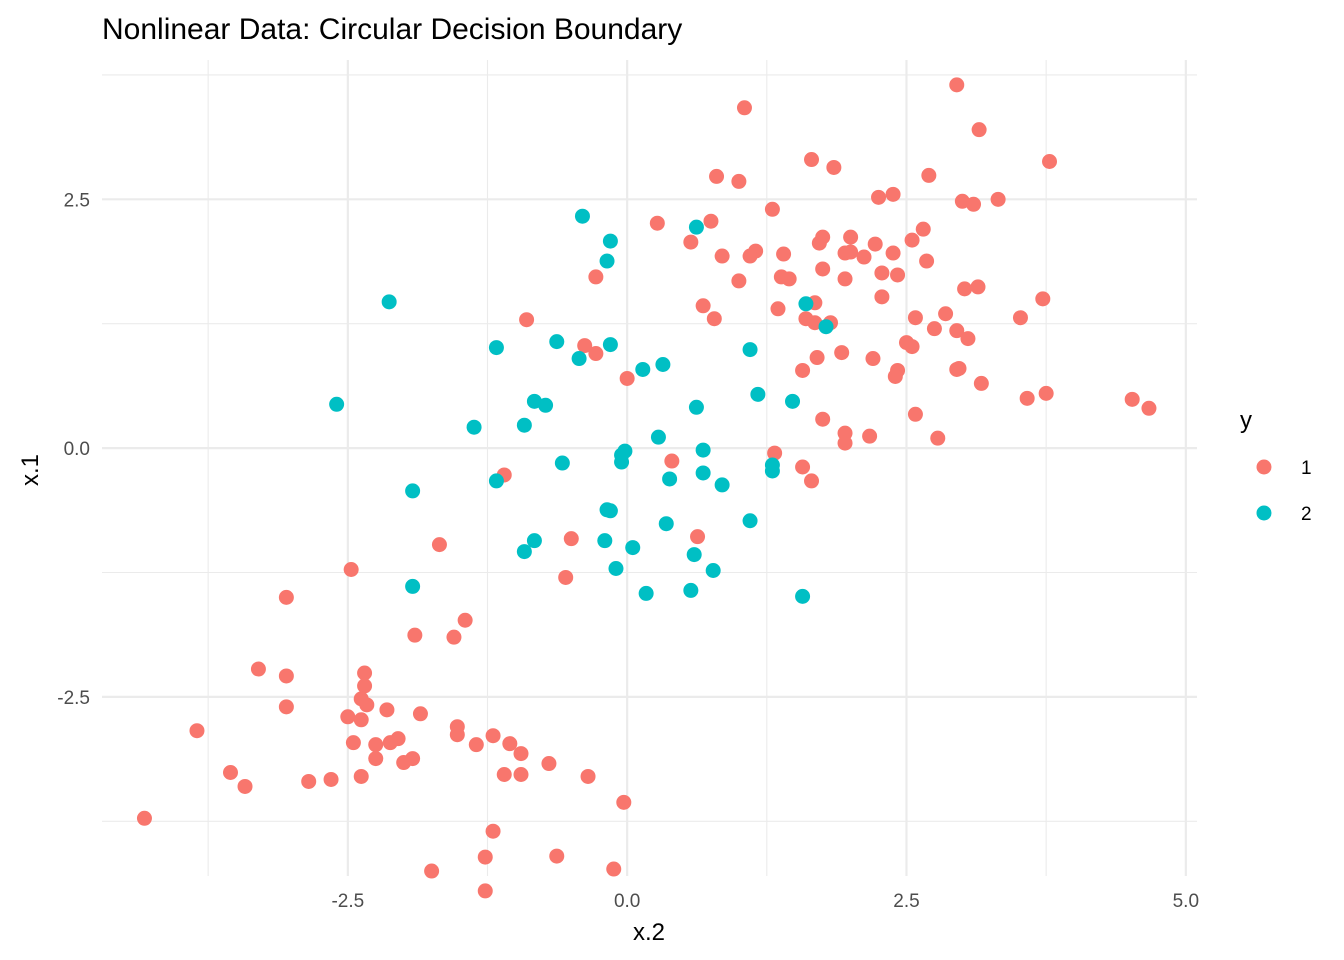 The image size is (1344, 960). What do you see at coordinates (649, 932) in the screenshot?
I see `x-axis-title: x.2` at bounding box center [649, 932].